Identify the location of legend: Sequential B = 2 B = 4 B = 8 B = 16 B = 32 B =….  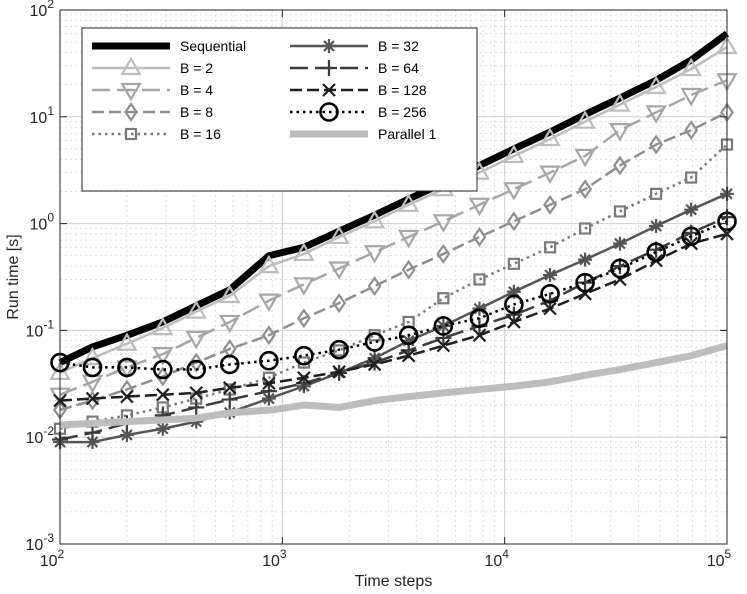
(279, 109).